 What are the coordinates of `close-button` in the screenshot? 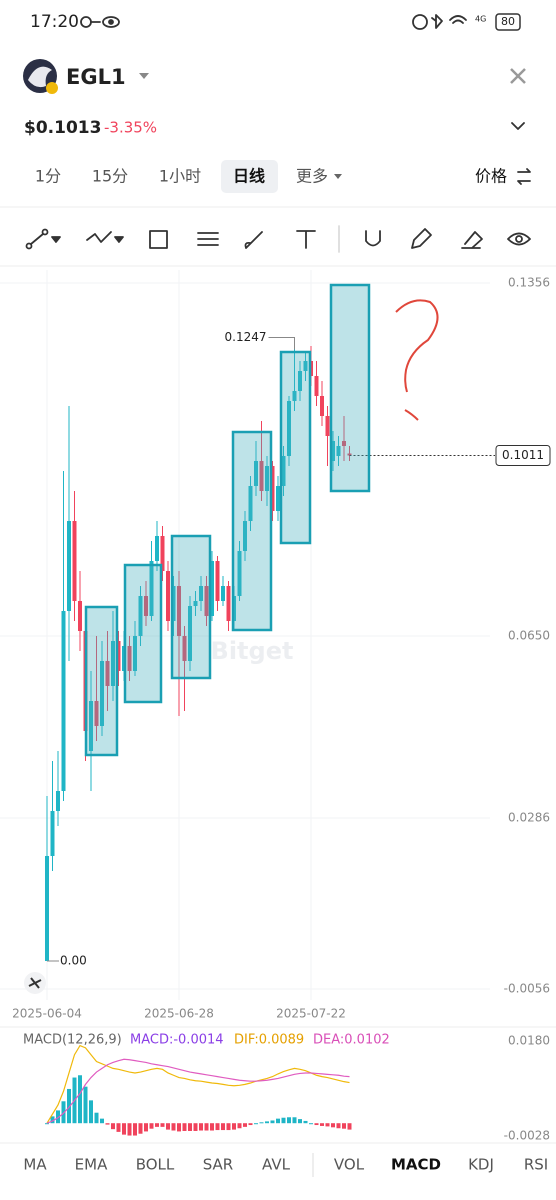 It's located at (518, 76).